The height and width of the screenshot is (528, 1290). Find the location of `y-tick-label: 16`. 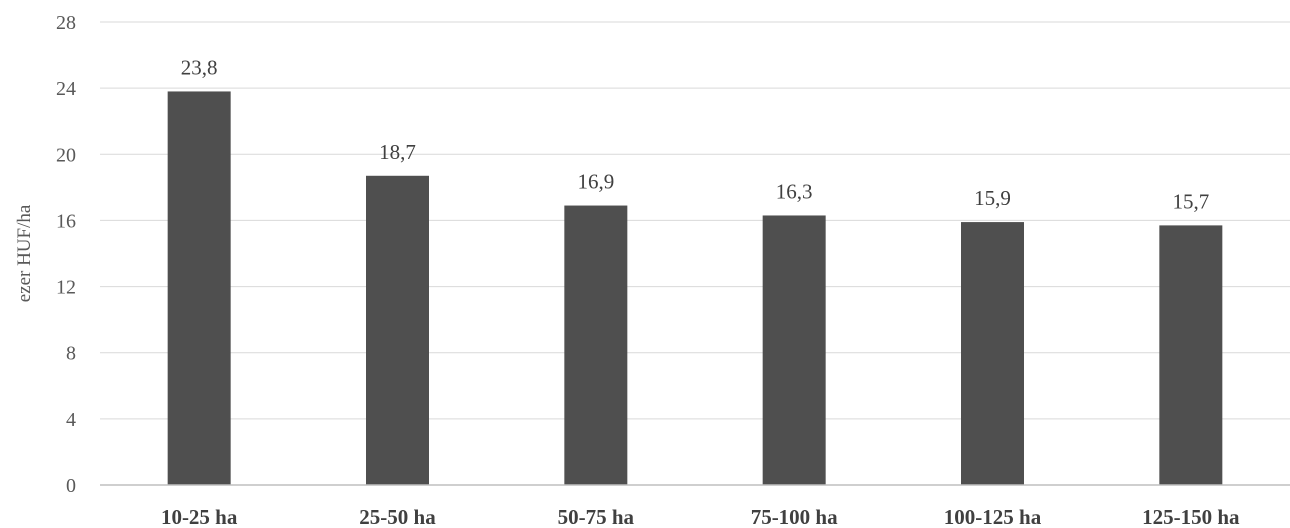

y-tick-label: 16 is located at coordinates (66, 221).